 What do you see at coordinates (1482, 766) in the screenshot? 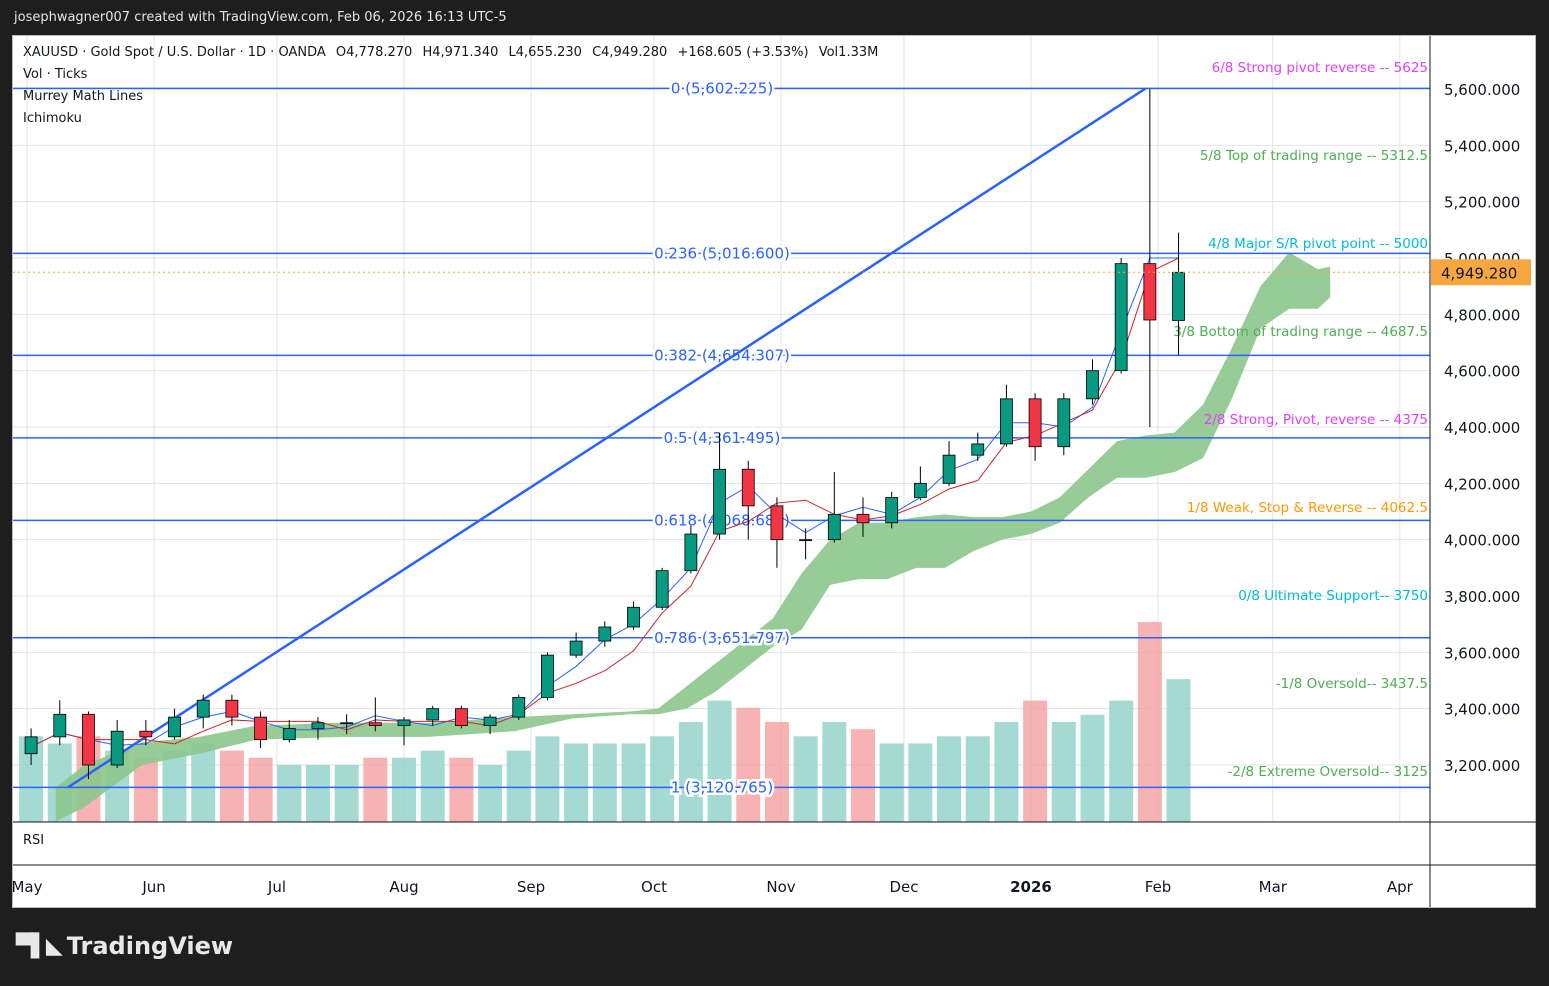
I see `price-tick-label: 3,200.000` at bounding box center [1482, 766].